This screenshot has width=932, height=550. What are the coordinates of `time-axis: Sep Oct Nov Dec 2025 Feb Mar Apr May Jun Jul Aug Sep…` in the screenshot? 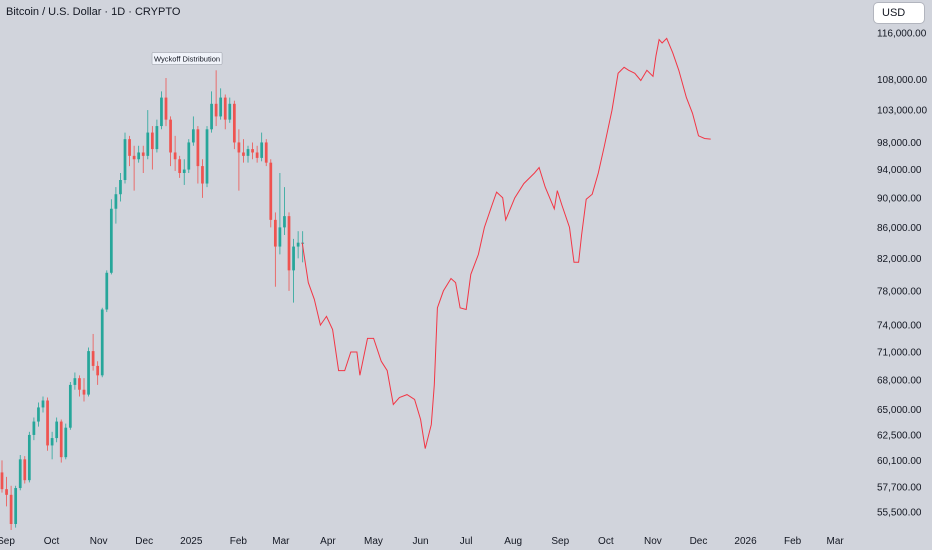 It's located at (422, 541).